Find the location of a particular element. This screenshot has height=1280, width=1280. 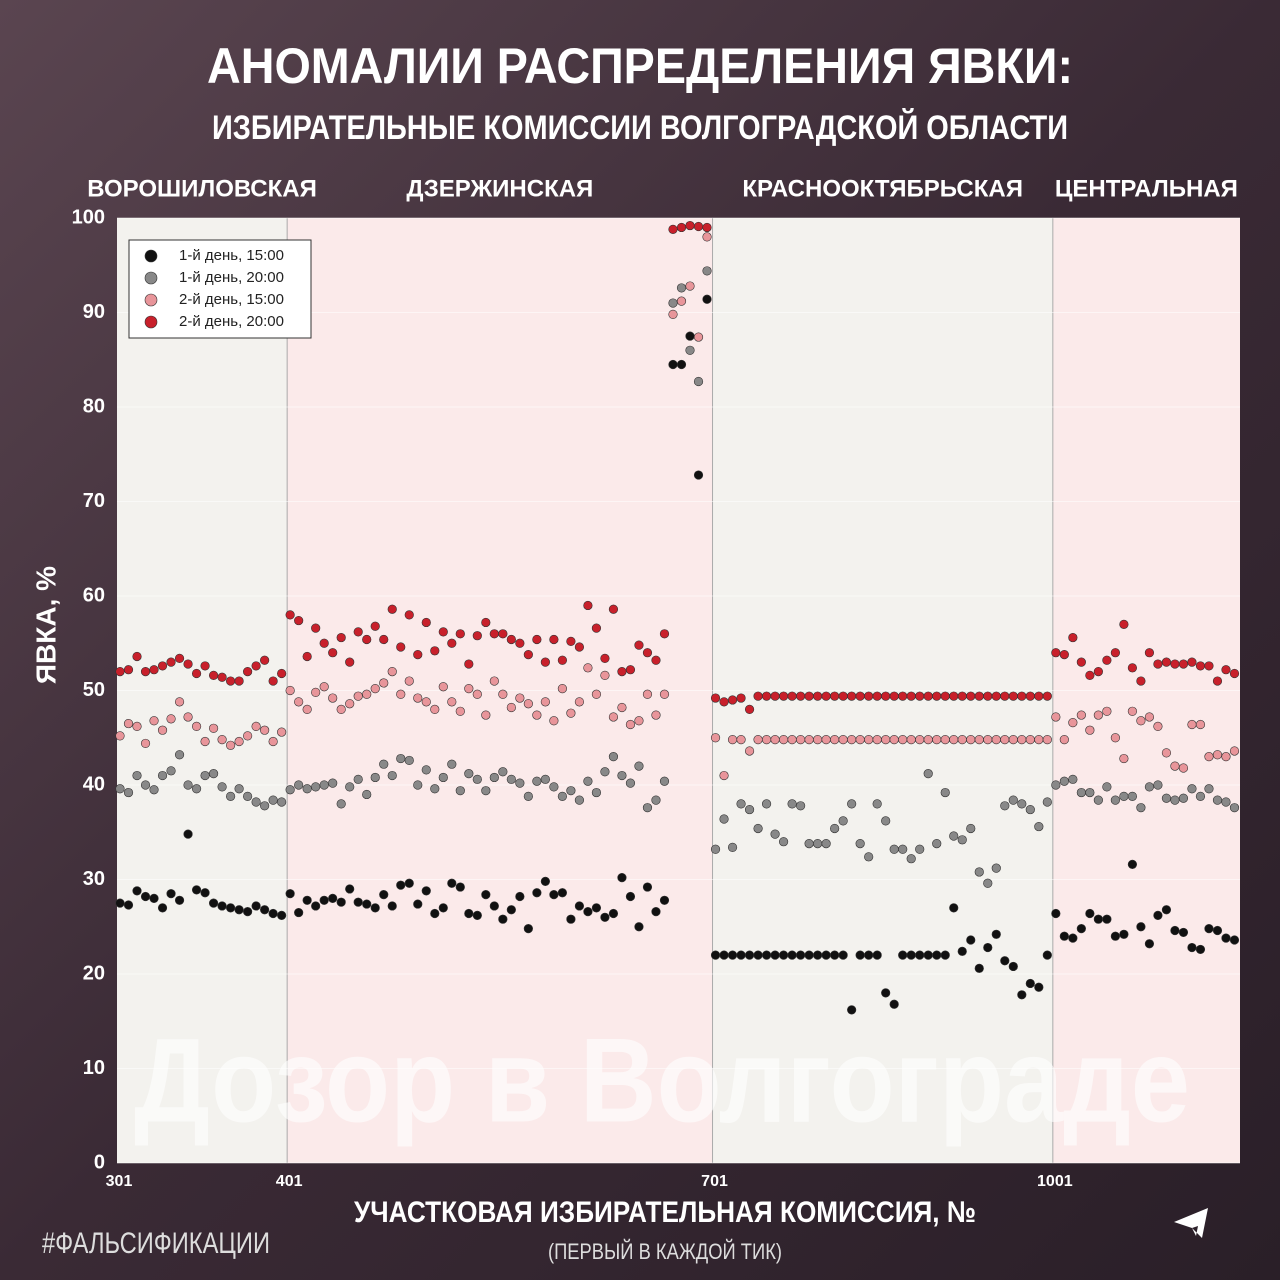

y-tick-label: 40 is located at coordinates (94, 784).